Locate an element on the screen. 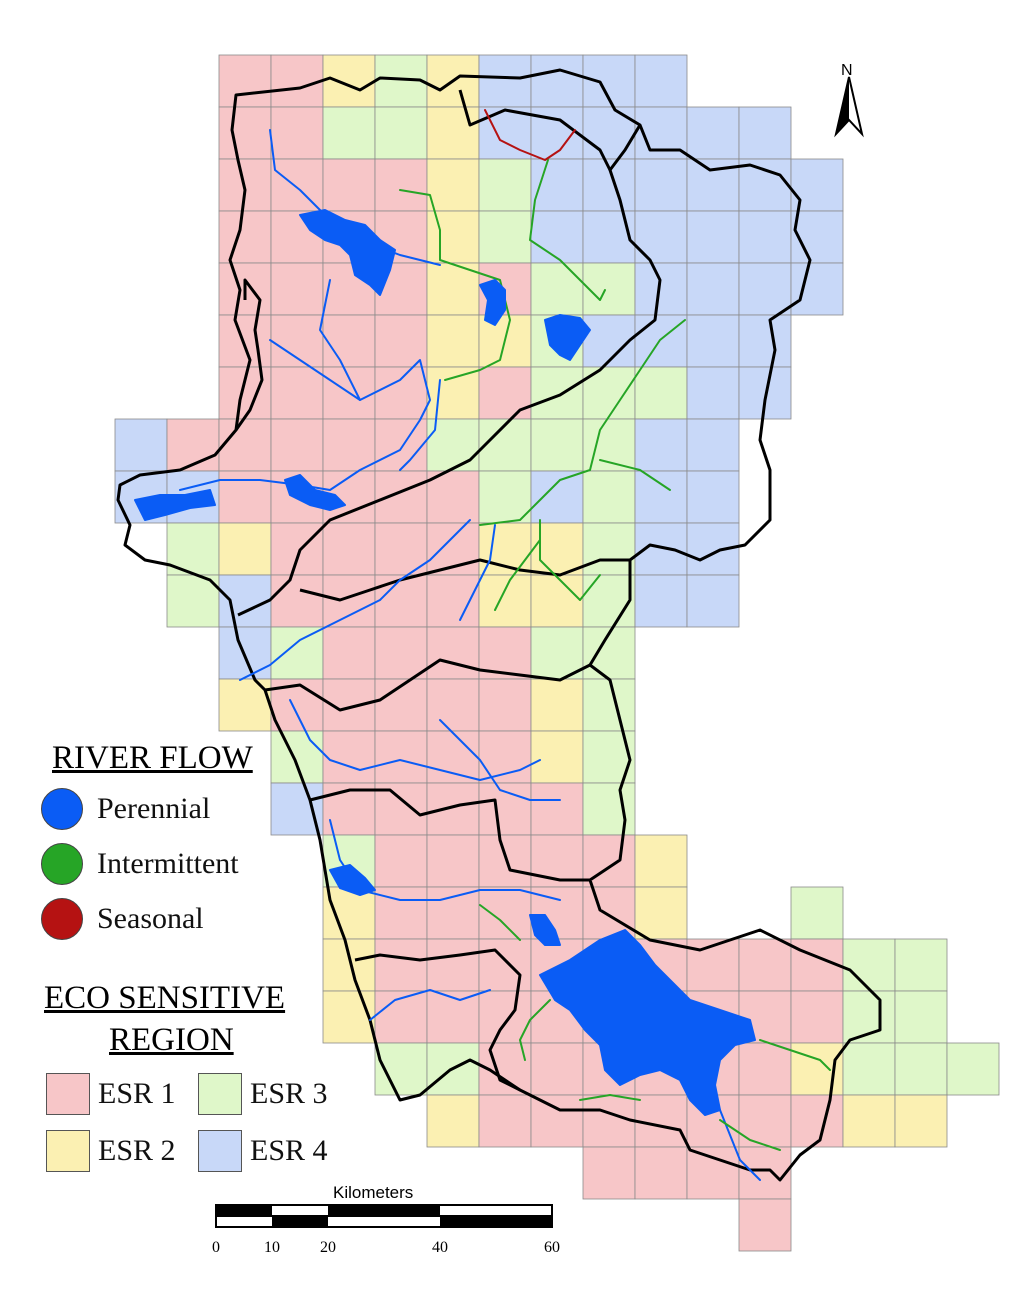 This screenshot has width=1014, height=1316. scale-bar-title: Kilometers is located at coordinates (373, 1192).